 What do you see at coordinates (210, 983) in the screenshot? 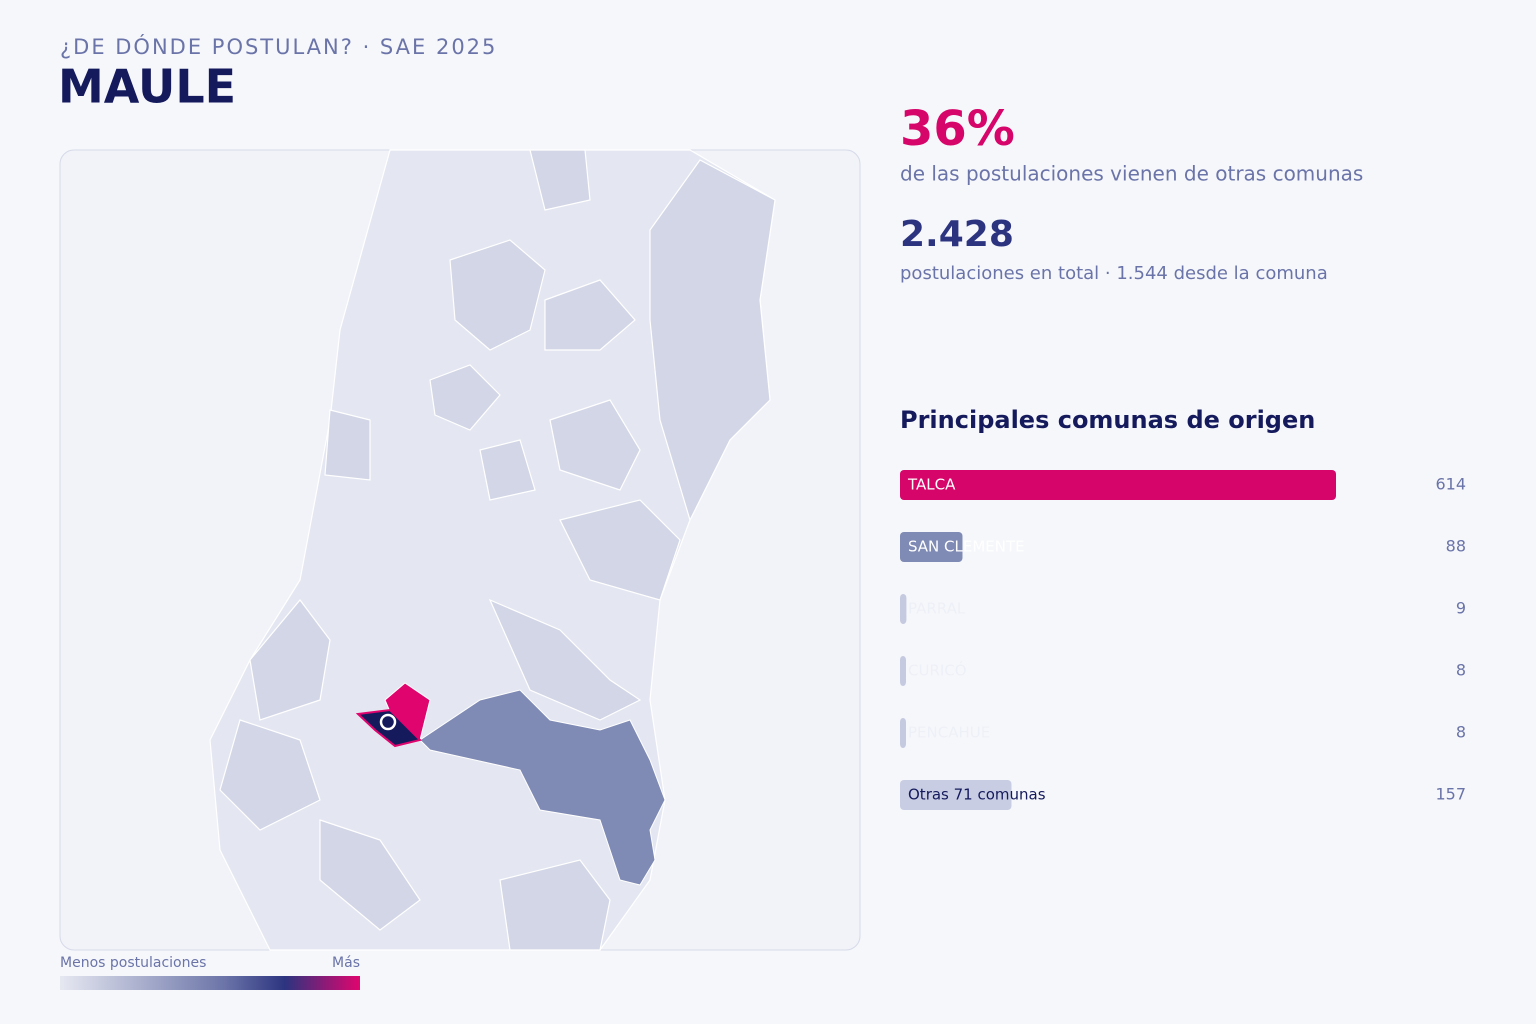
I see `legend-gradient` at bounding box center [210, 983].